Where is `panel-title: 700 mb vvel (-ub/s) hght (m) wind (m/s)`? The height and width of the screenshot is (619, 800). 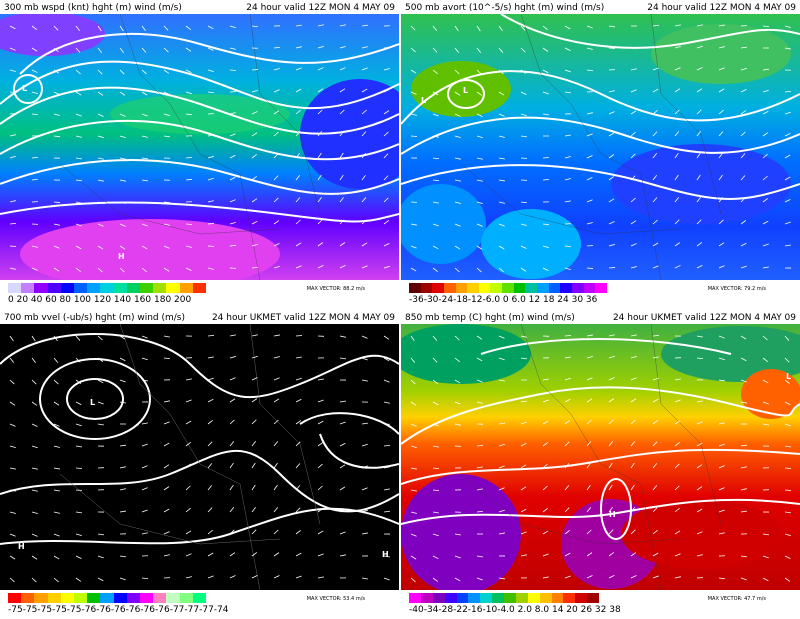
panel-title: 700 mb vvel (-ub/s) hght (m) wind (m/s) is located at coordinates (95, 318).